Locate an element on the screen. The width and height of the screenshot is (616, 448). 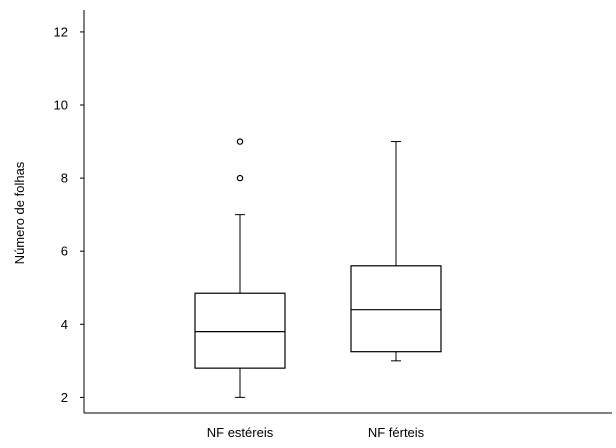
y-tick-label: 6 is located at coordinates (64, 251).